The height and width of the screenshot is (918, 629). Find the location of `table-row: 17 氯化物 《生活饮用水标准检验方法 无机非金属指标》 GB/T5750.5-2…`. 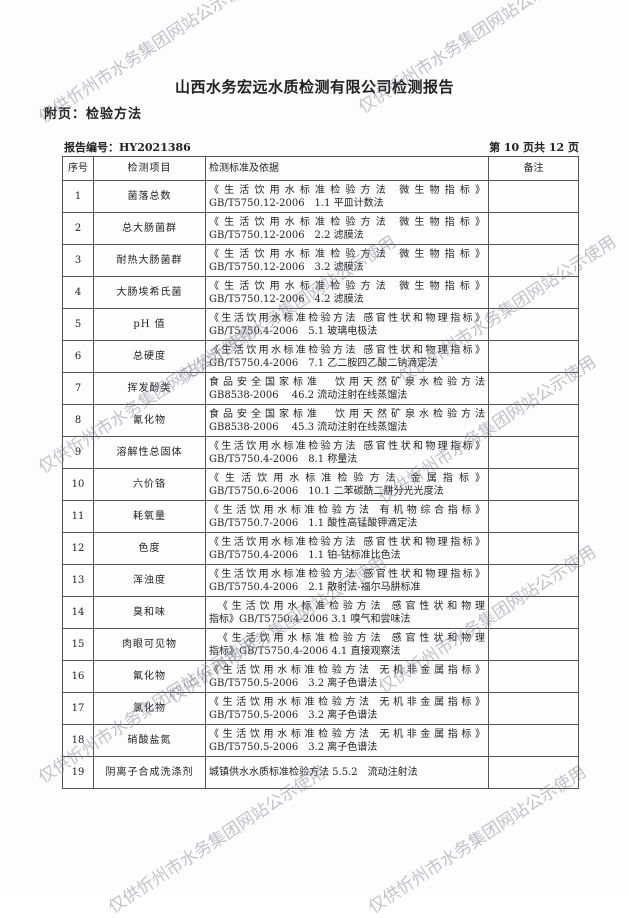

table-row: 17 氯化物 《生活饮用水标准检验方法 无机非金属指标》 GB/T5750.5-2… is located at coordinates (320, 708).